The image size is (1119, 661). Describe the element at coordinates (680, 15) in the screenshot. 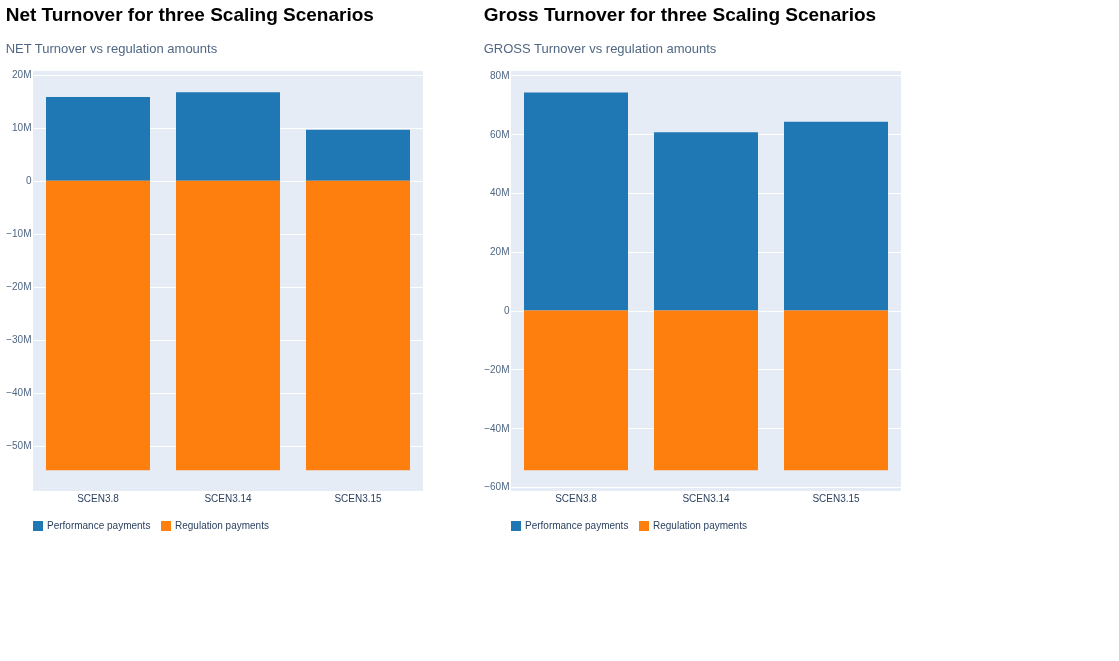

I see `chart-title: Gross Turnover for three Scaling Scenarios` at that location.